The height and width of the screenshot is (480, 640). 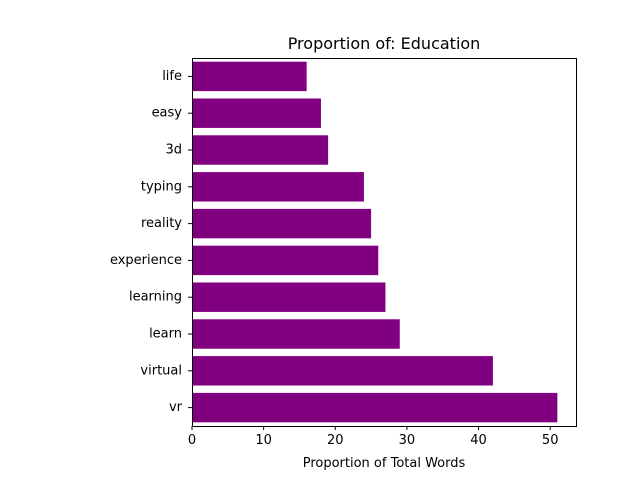 I want to click on bar-experience, so click(x=285, y=260).